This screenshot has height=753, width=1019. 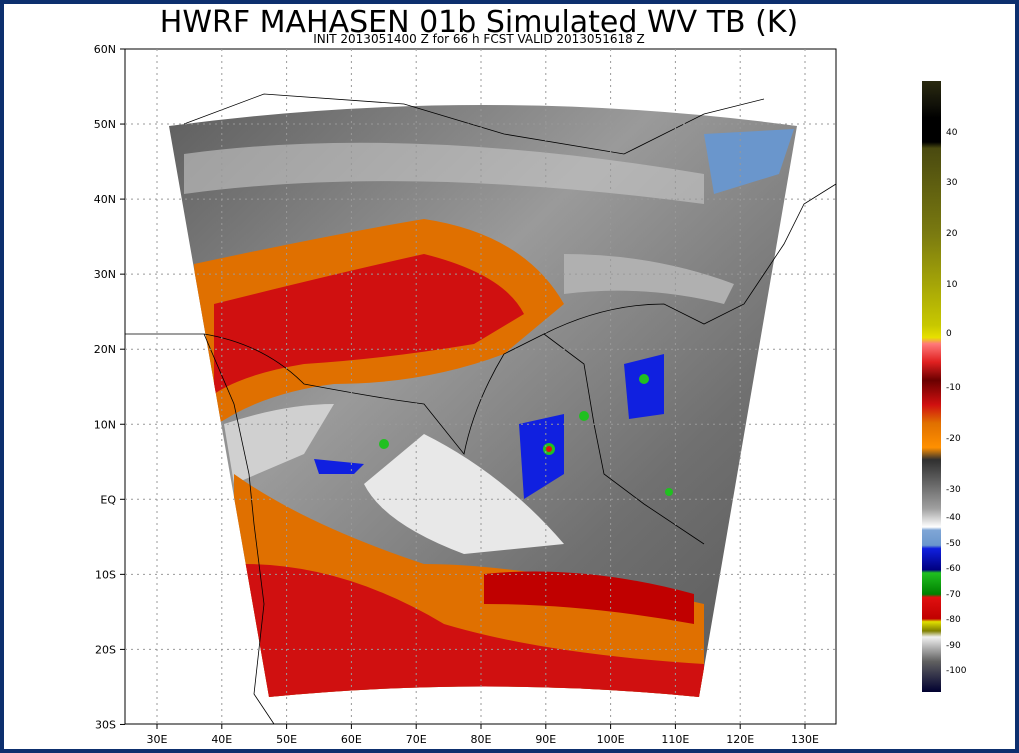 What do you see at coordinates (931, 386) in the screenshot?
I see `colorbar` at bounding box center [931, 386].